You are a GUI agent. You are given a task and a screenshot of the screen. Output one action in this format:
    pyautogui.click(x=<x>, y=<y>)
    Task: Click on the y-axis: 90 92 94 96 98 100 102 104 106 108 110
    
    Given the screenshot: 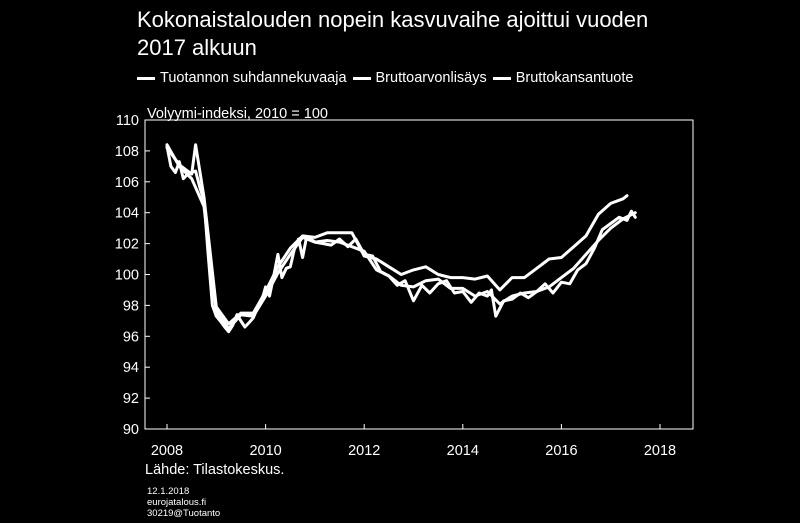 What is the action you would take?
    pyautogui.click(x=132, y=275)
    